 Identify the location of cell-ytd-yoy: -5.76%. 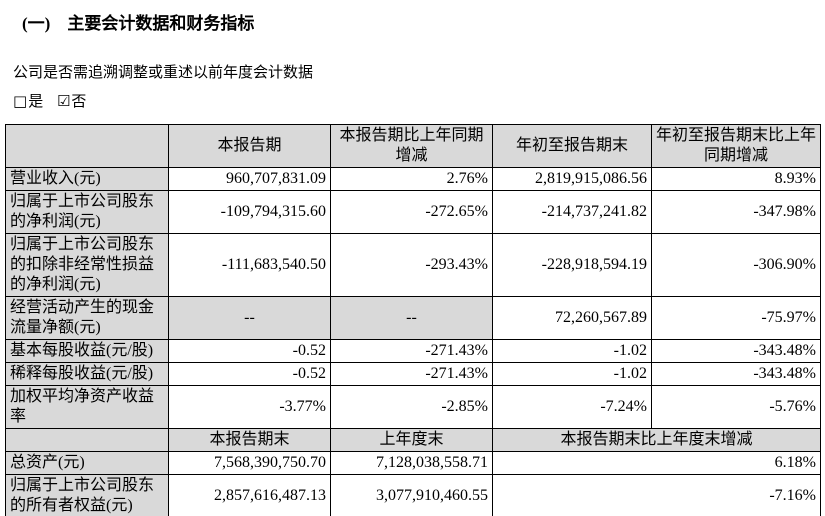
(736, 407).